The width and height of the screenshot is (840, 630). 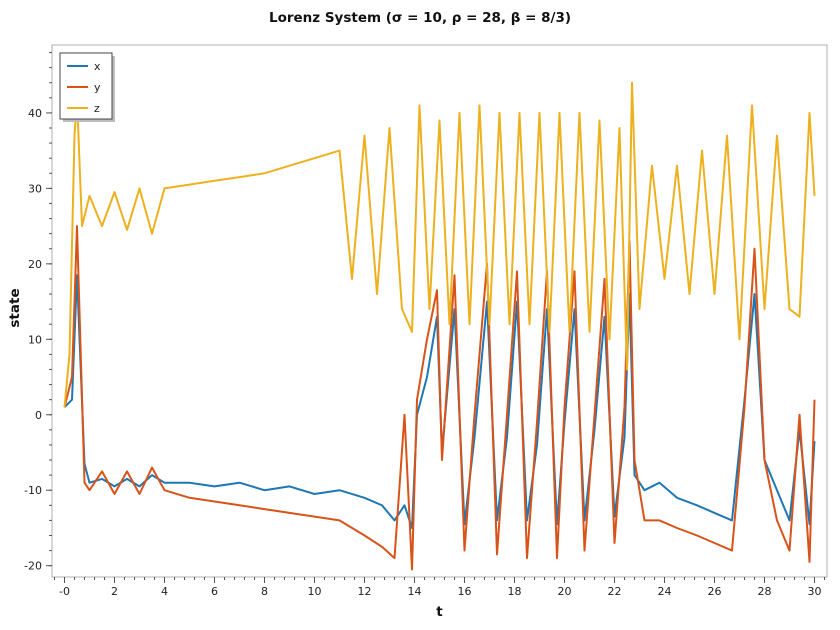 I want to click on x-tick-label: 24, so click(x=665, y=591).